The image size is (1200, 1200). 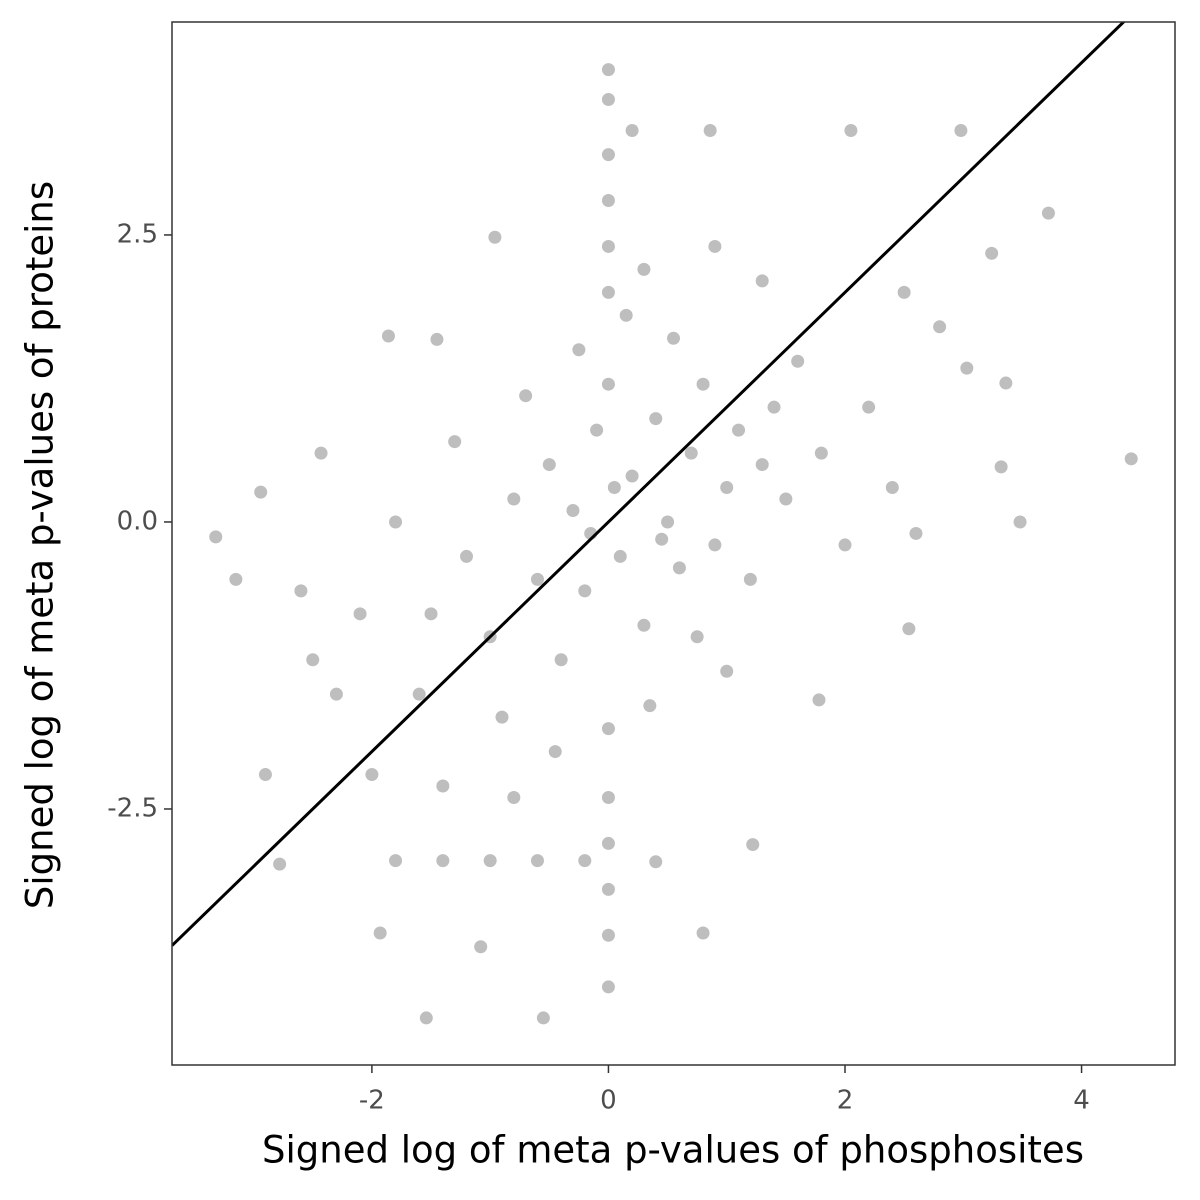 I want to click on x-tick-label: 0, so click(x=608, y=1101).